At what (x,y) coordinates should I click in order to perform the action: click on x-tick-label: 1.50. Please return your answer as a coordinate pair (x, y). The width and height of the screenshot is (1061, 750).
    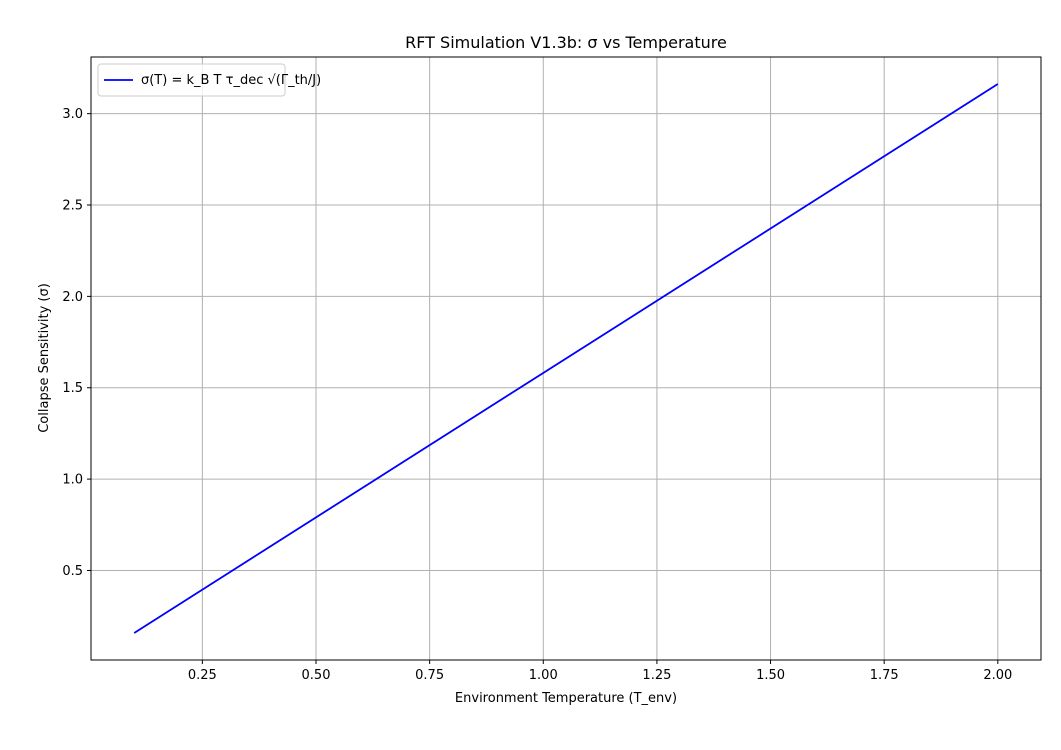
    Looking at the image, I should click on (770, 675).